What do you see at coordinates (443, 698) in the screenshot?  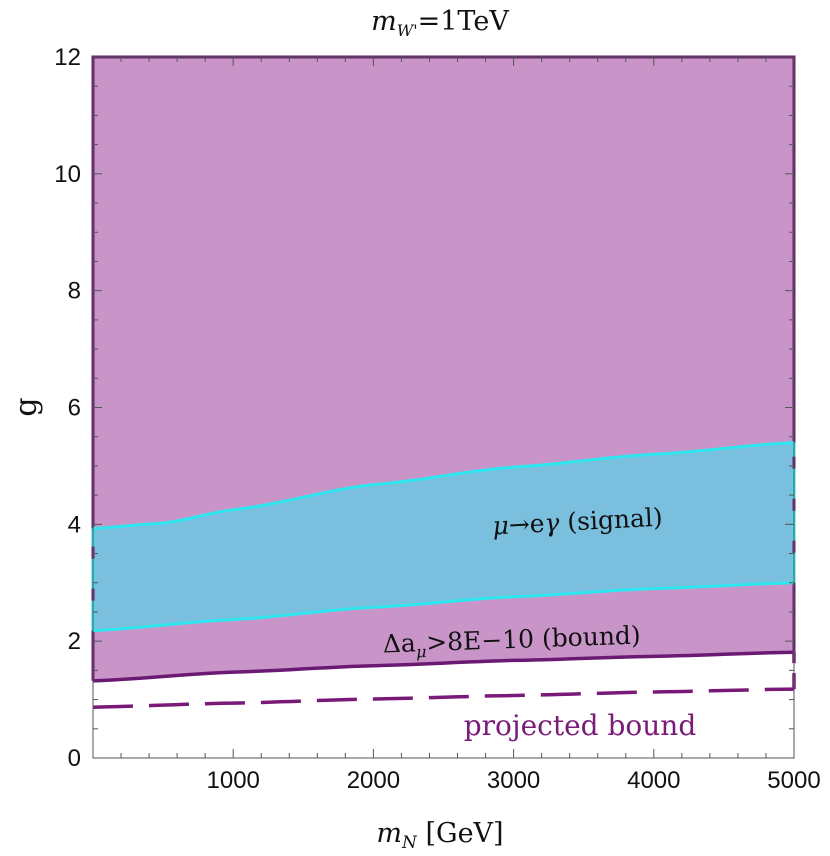 I see `projected-bound-line` at bounding box center [443, 698].